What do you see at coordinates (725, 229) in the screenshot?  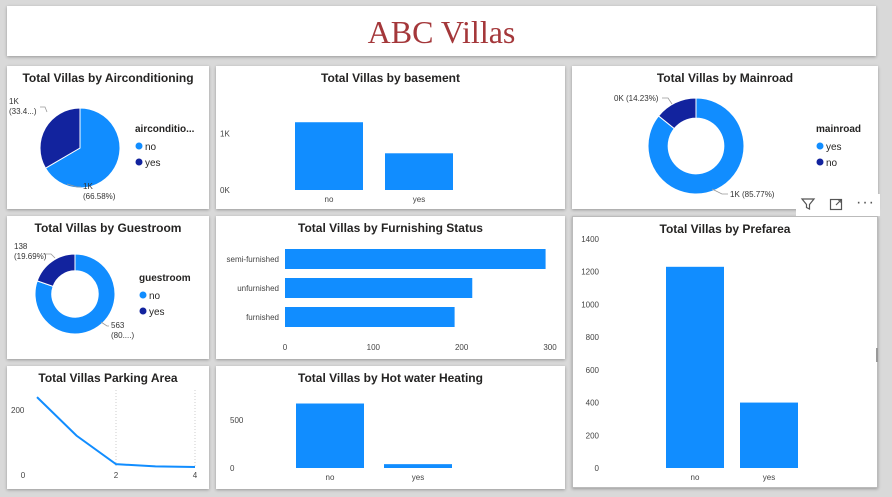 I see `chart-title-prefarea: Total Villas by Prefarea` at bounding box center [725, 229].